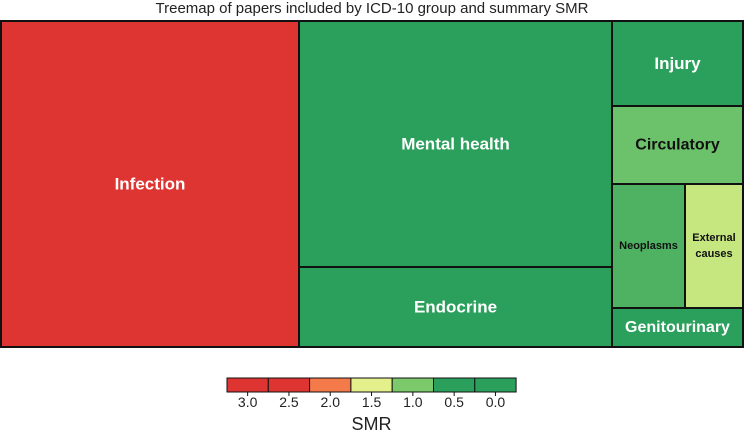  I want to click on legend-tick-label-2: 2.5, so click(289, 402).